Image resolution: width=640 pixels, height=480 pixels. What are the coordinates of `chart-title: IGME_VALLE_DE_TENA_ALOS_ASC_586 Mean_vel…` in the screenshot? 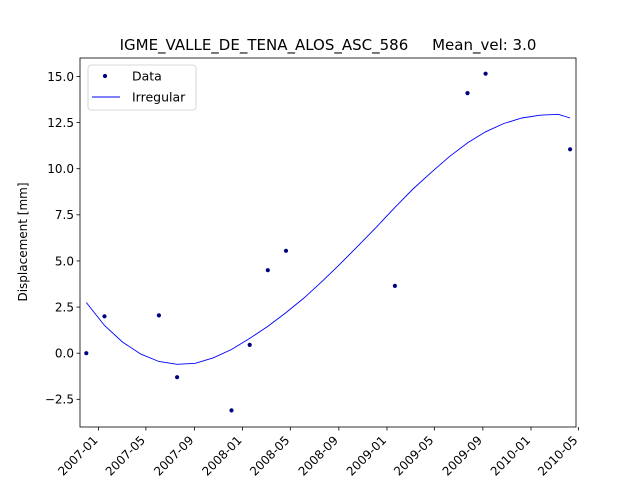 It's located at (328, 45).